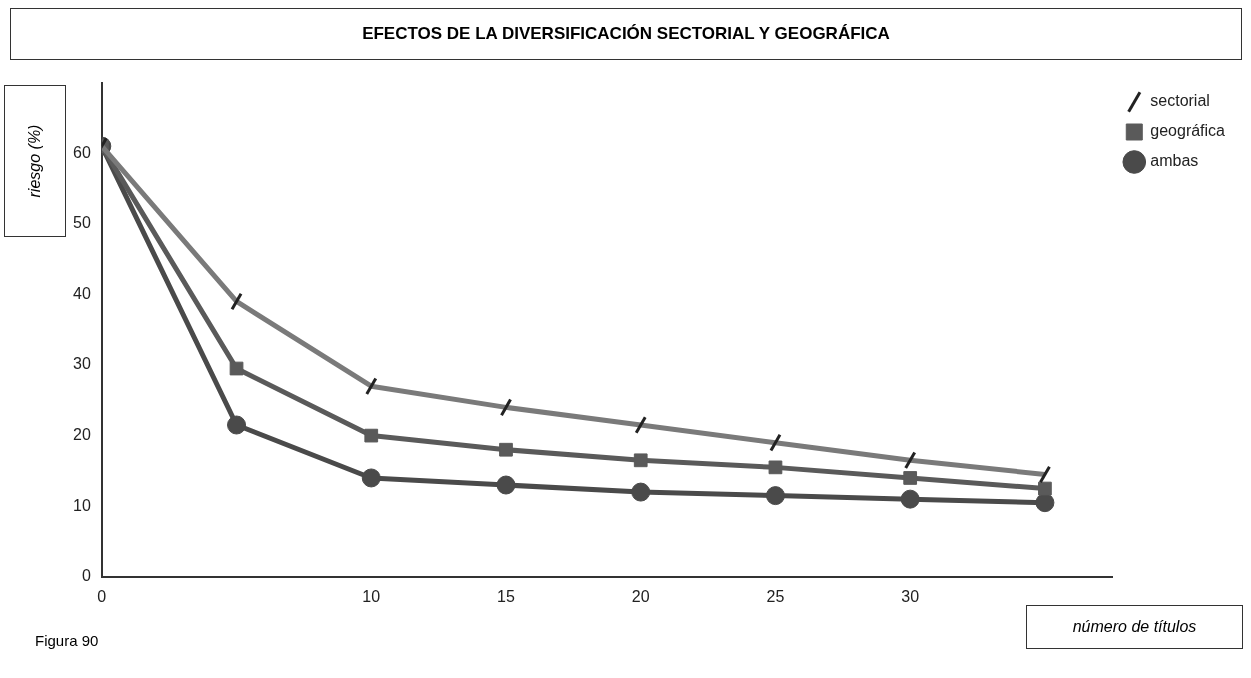 The width and height of the screenshot is (1251, 678). I want to click on legend-label: geográfica, so click(1188, 131).